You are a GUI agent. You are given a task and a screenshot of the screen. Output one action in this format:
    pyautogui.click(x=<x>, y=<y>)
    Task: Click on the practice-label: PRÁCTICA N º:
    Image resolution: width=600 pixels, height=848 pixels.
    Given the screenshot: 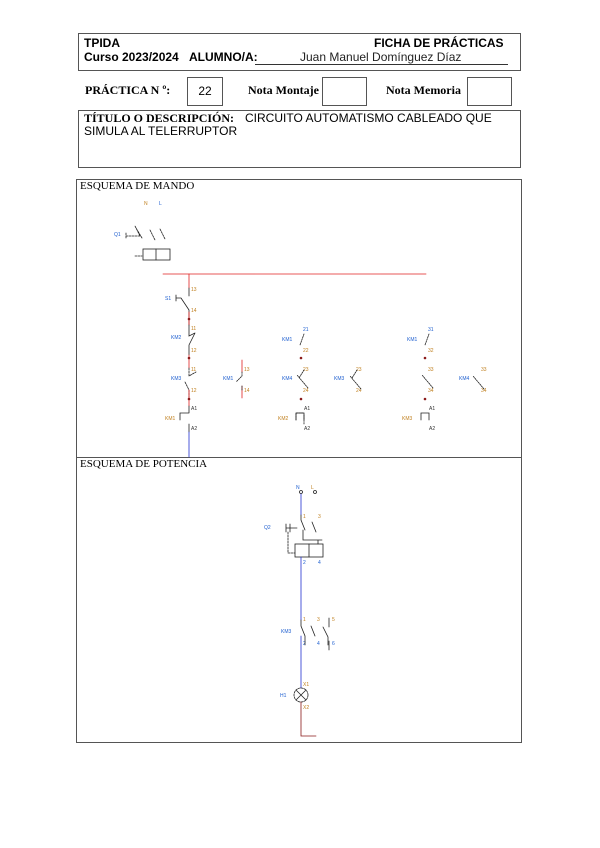 What is the action you would take?
    pyautogui.click(x=128, y=90)
    